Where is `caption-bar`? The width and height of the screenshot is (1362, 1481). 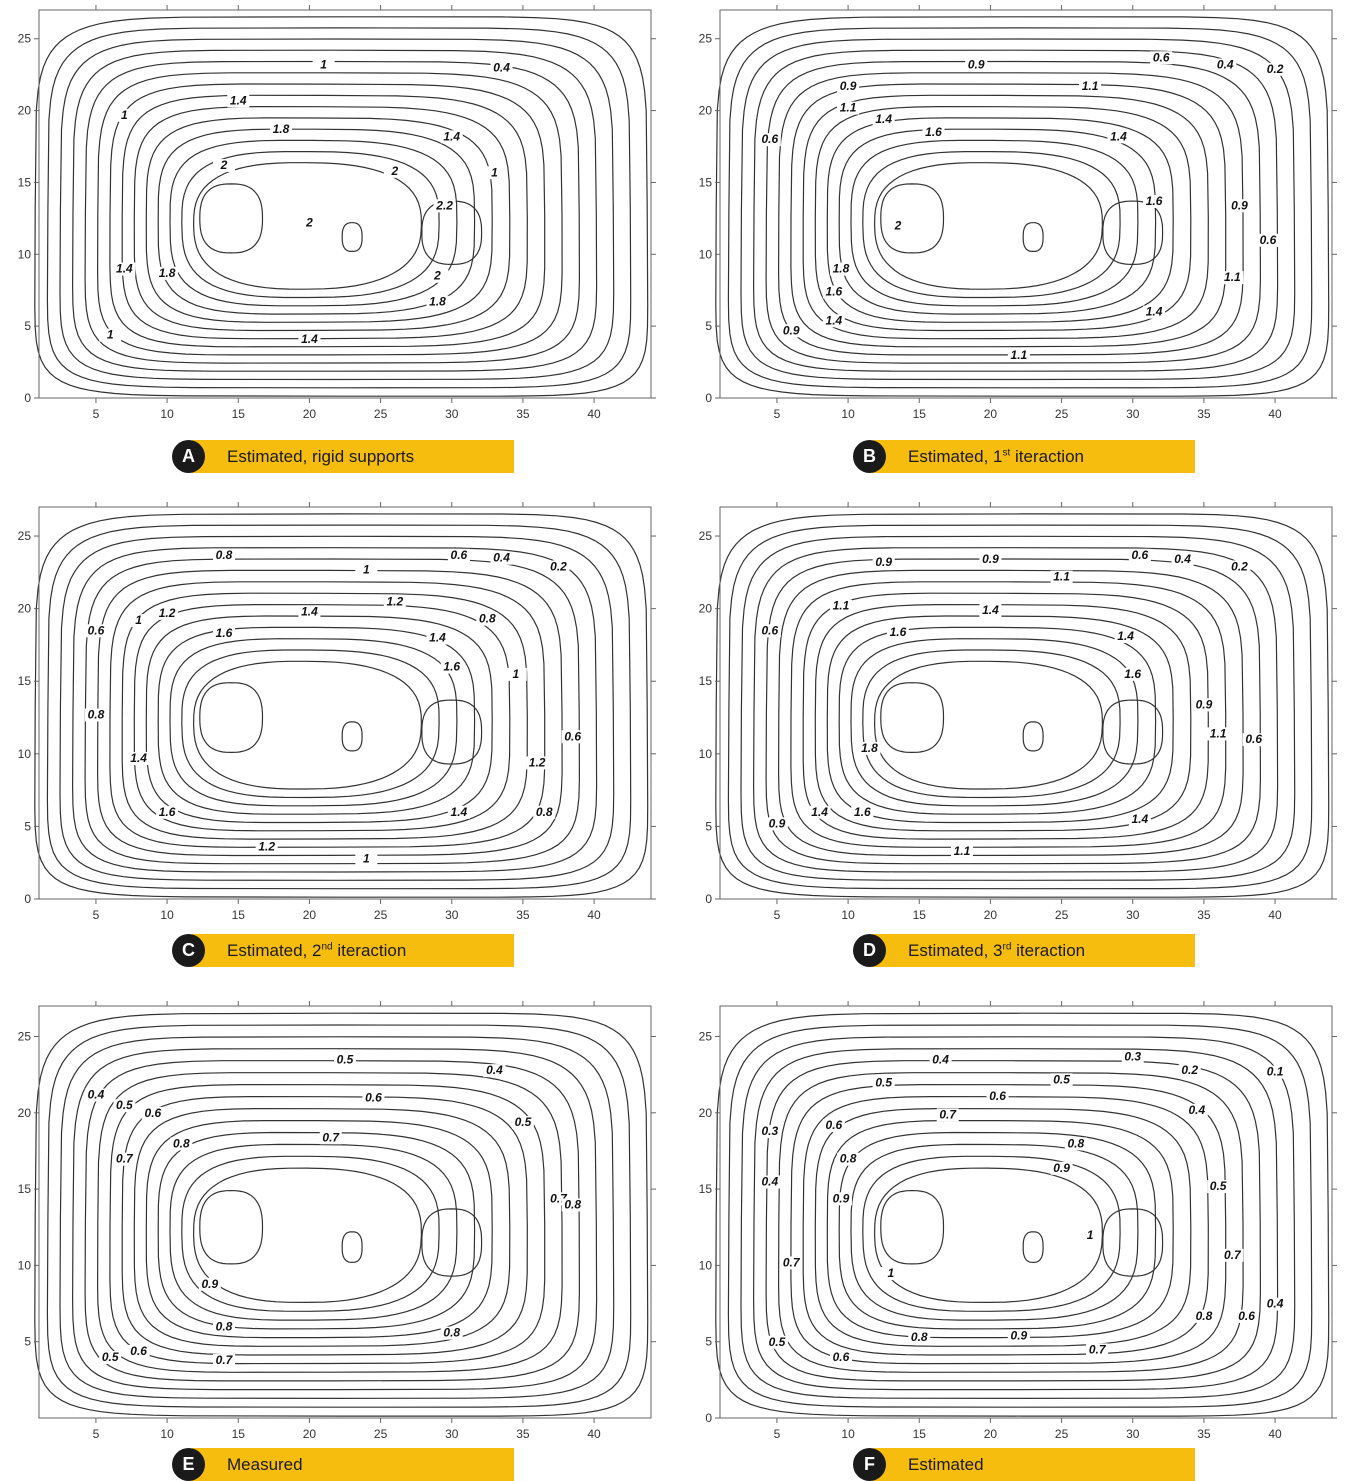 caption-bar is located at coordinates (353, 950).